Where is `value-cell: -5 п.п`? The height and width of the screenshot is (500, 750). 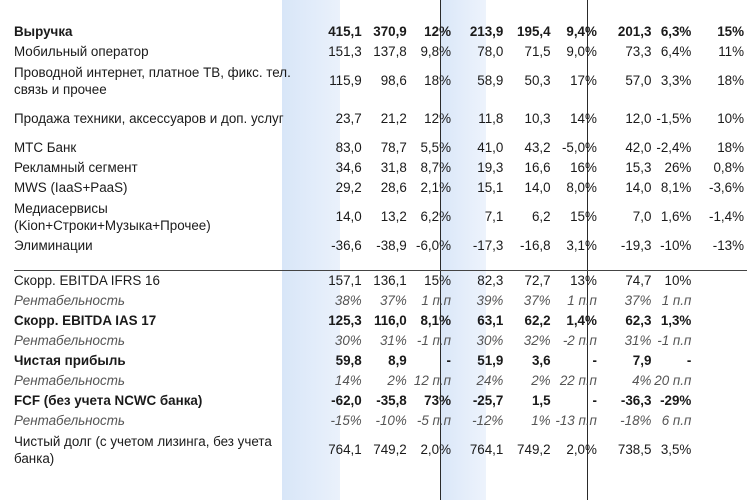 value-cell: -5 п.п is located at coordinates (433, 420).